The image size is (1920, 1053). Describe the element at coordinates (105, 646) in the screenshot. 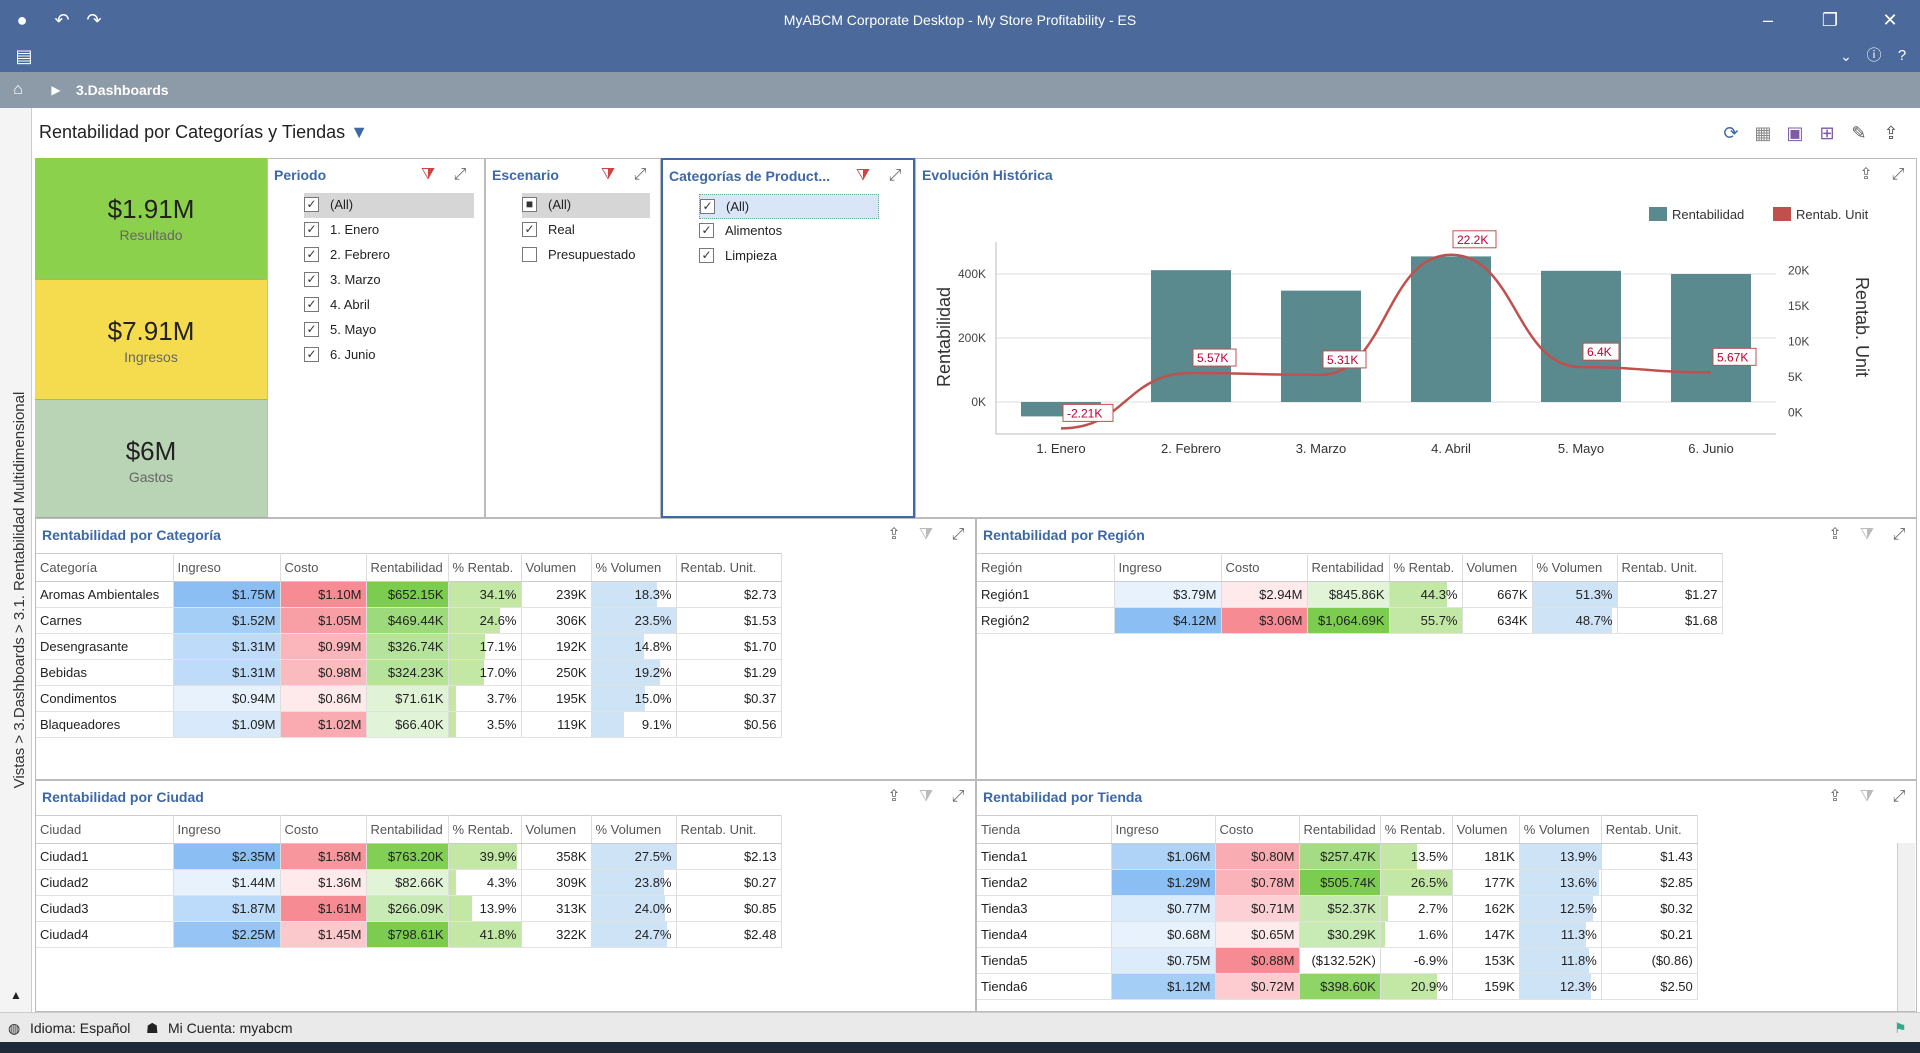

I see `table-cell: Desengrasante` at that location.